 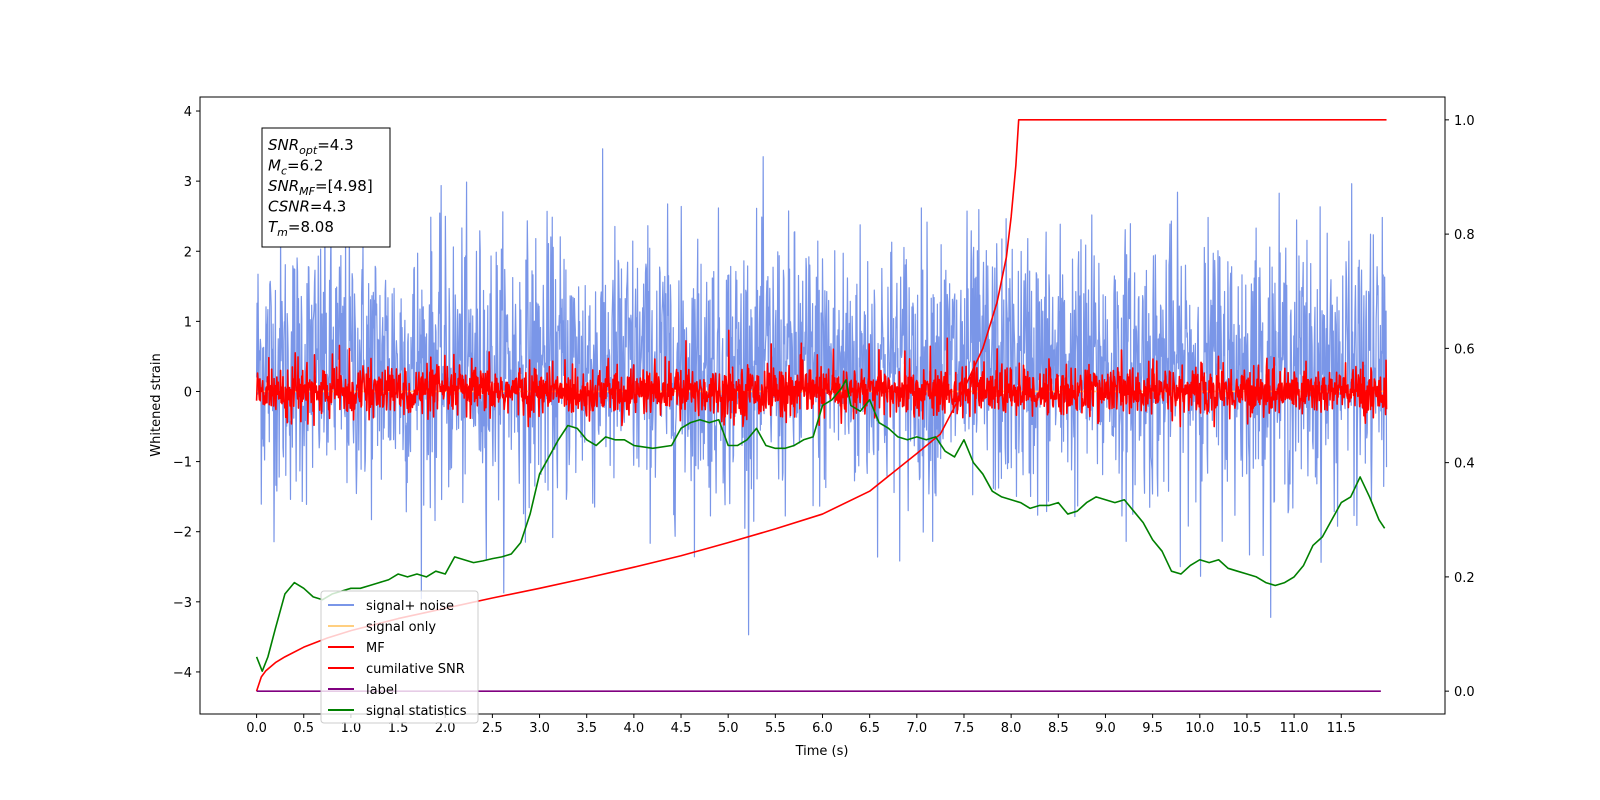 I want to click on y-axis-right: 1.0 0.8 0.6 0.4 0.2 0.0, so click(x=1460, y=407).